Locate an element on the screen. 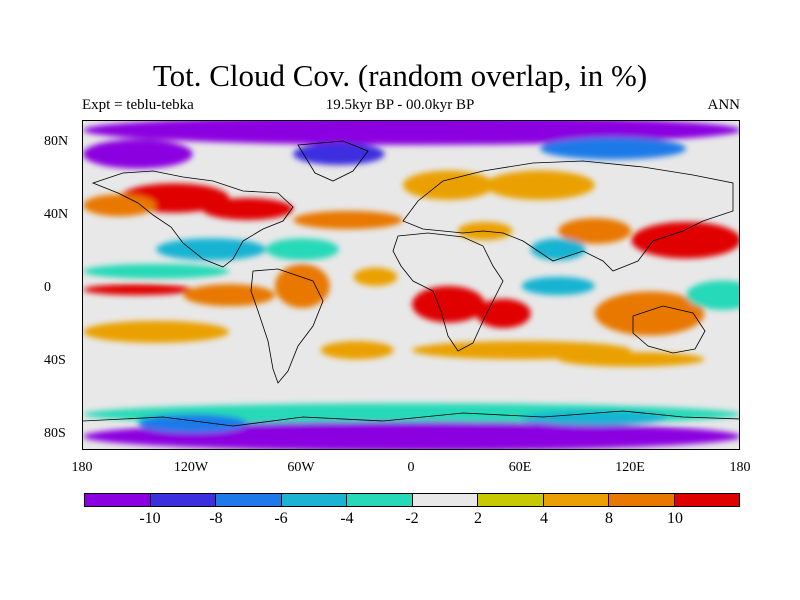 The width and height of the screenshot is (800, 600). period-label: 19.5kyr BP - 00.0kyr BP is located at coordinates (400, 105).